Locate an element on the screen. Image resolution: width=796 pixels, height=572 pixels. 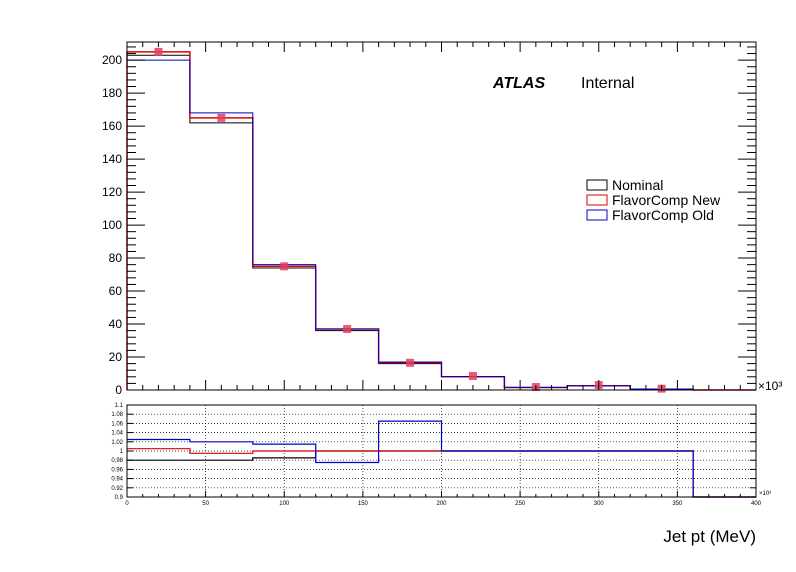
ratio-y-tick-label: 1.1 is located at coordinates (119, 406).